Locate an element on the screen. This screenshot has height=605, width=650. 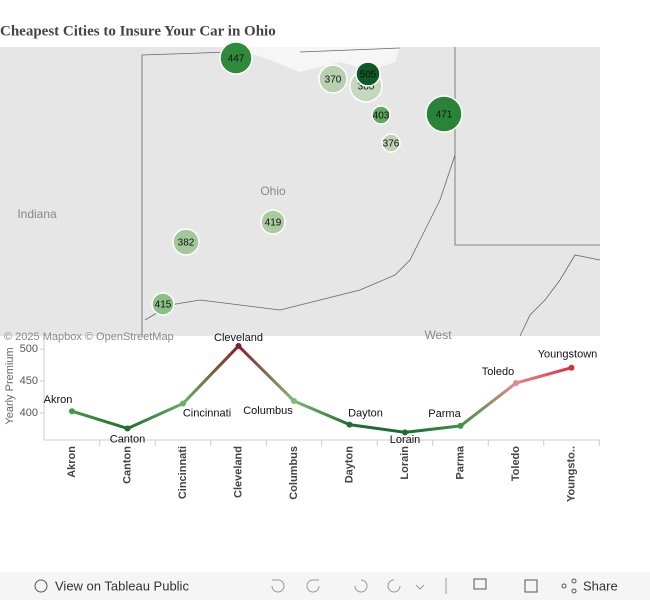
attribution: © 2025 Mapbox © OpenStreetMap is located at coordinates (89, 337).